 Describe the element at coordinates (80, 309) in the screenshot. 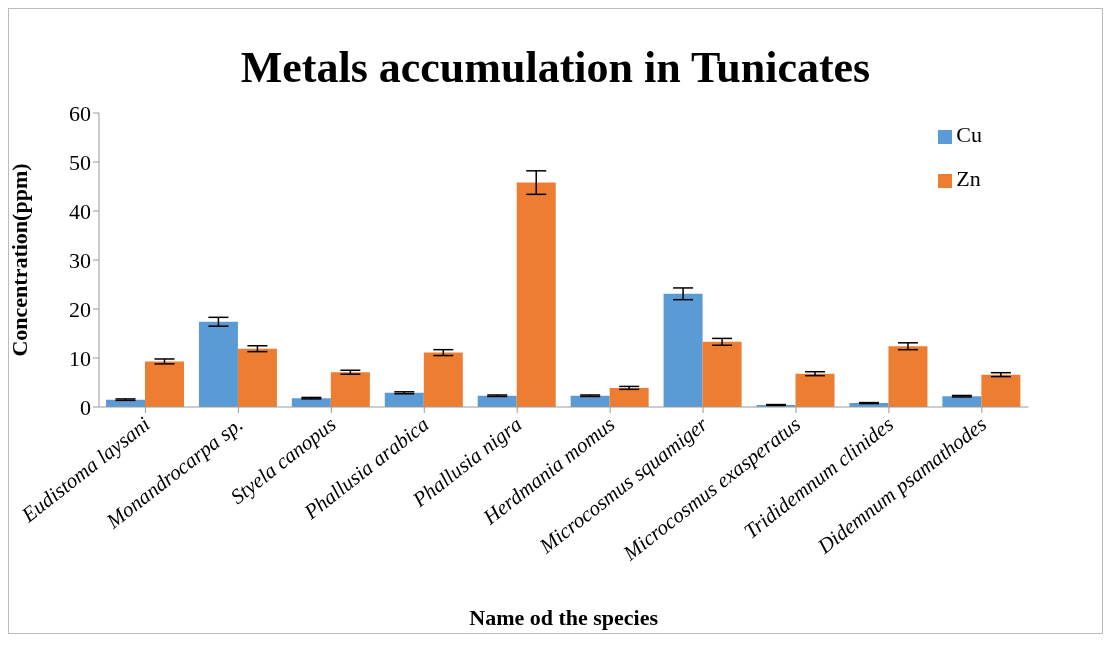

I see `y-tick-label: 20` at that location.